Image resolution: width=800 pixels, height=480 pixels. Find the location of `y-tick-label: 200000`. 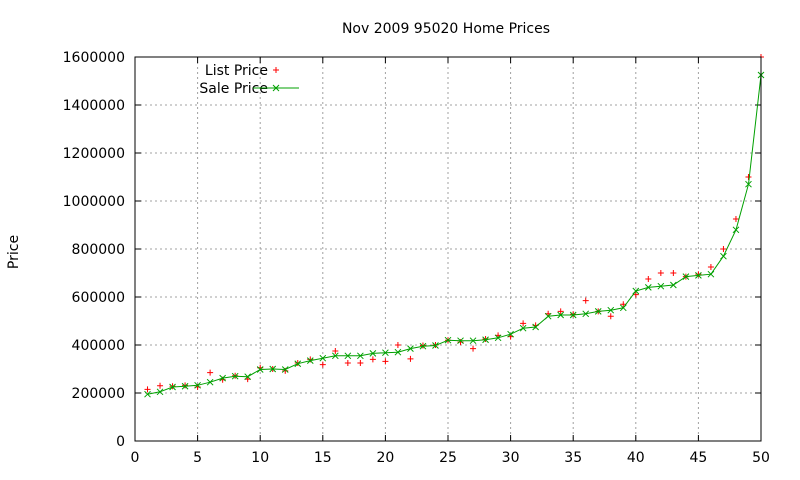

y-tick-label: 200000 is located at coordinates (98, 394).